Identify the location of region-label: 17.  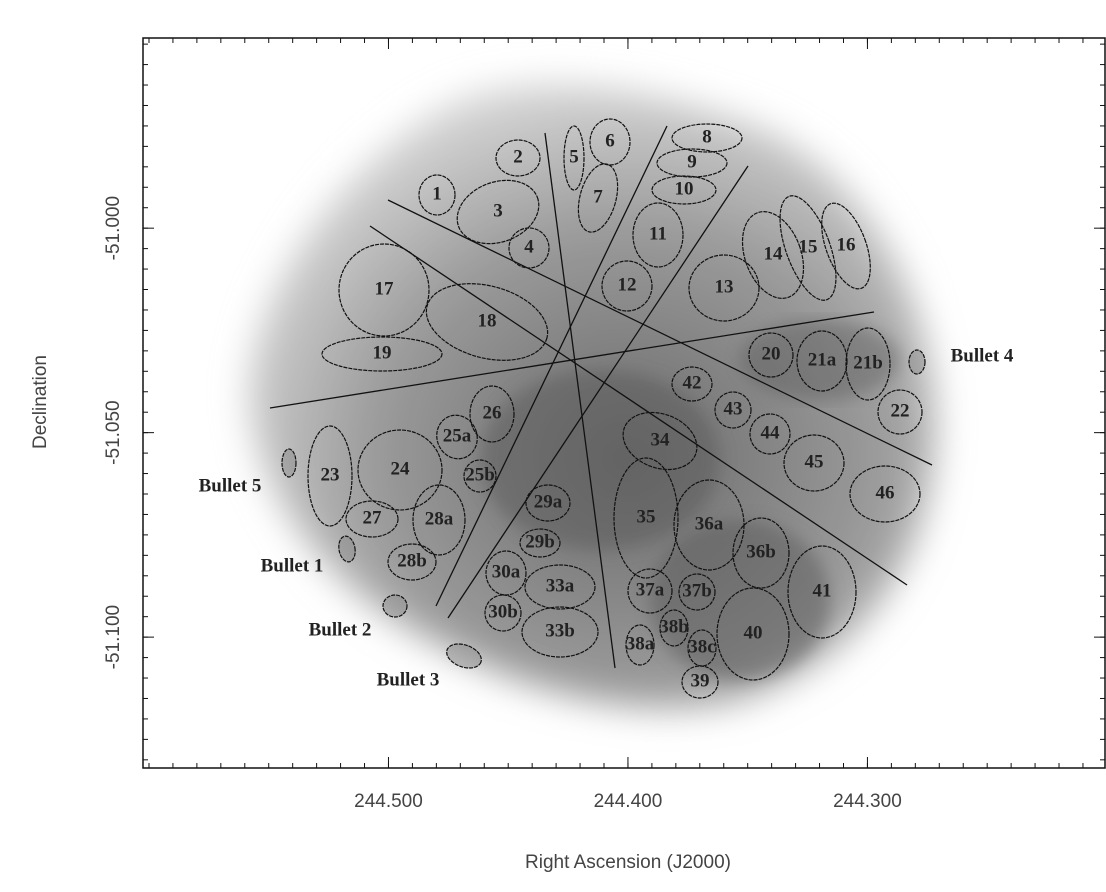
(385, 288).